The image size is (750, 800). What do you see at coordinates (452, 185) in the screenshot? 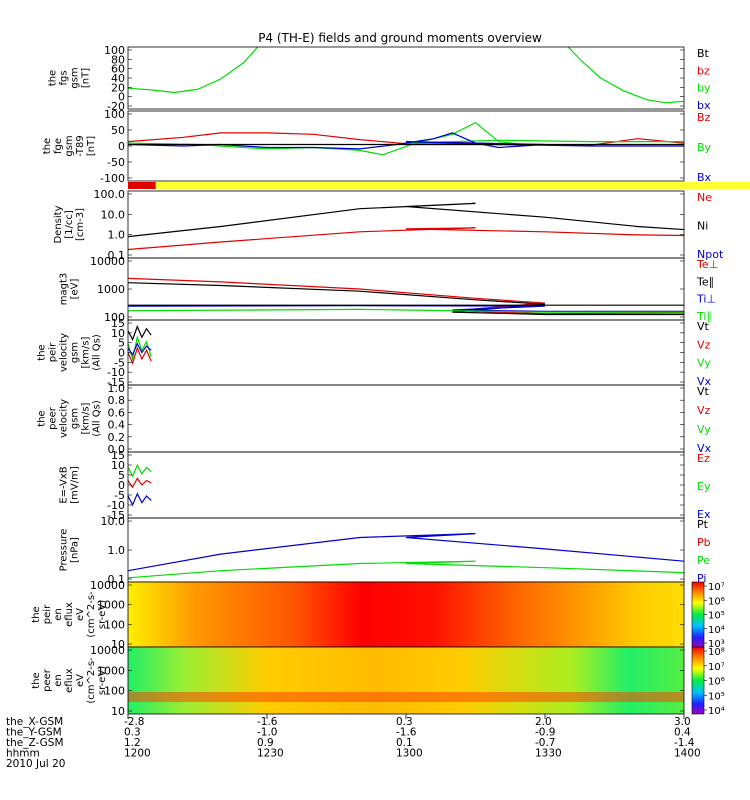
I see `quality-bar-segment` at bounding box center [452, 185].